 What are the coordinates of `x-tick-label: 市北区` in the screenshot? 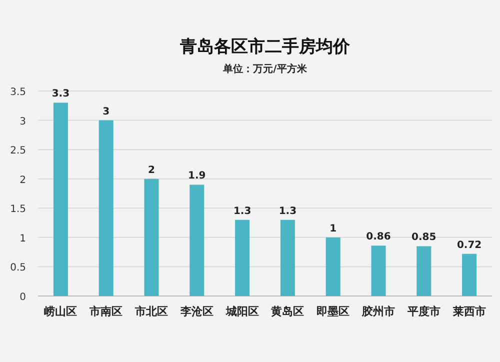 It's located at (151, 311).